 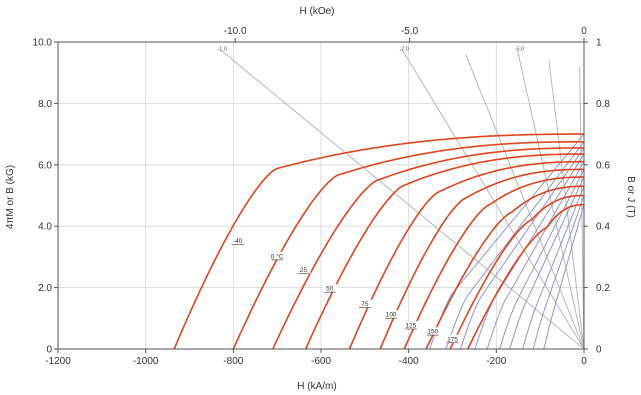 I want to click on curve-label-0: -40, so click(x=238, y=241).